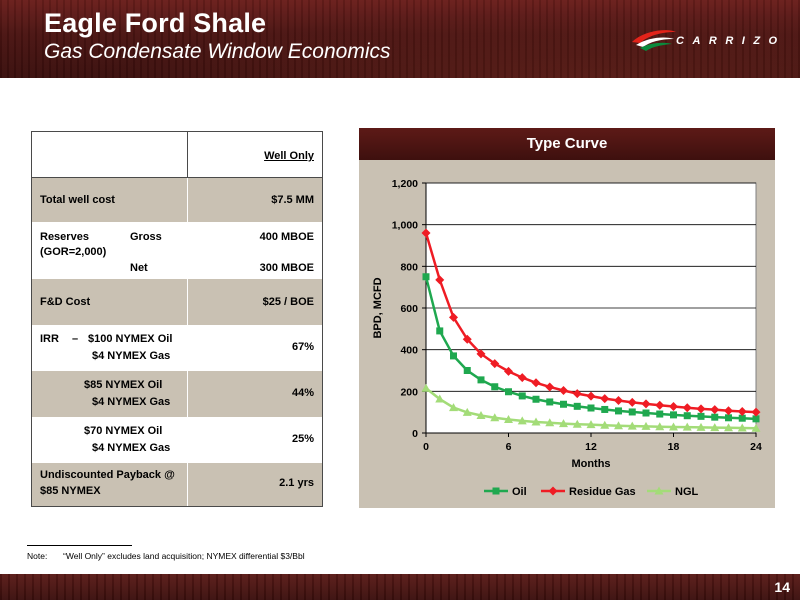 This screenshot has height=600, width=800. I want to click on y-tick-label: 600, so click(409, 309).